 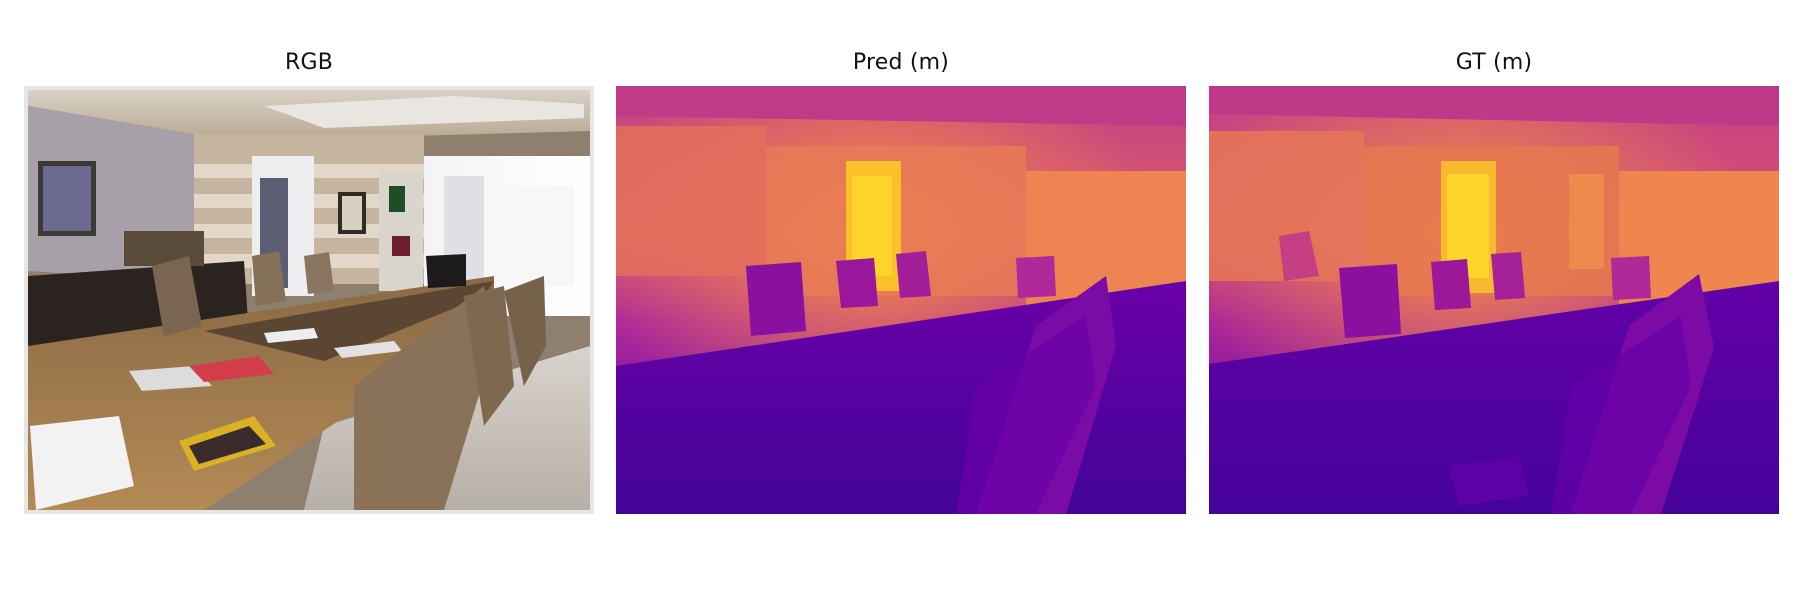 I want to click on panel-title-rgb: RGB, so click(x=309, y=62).